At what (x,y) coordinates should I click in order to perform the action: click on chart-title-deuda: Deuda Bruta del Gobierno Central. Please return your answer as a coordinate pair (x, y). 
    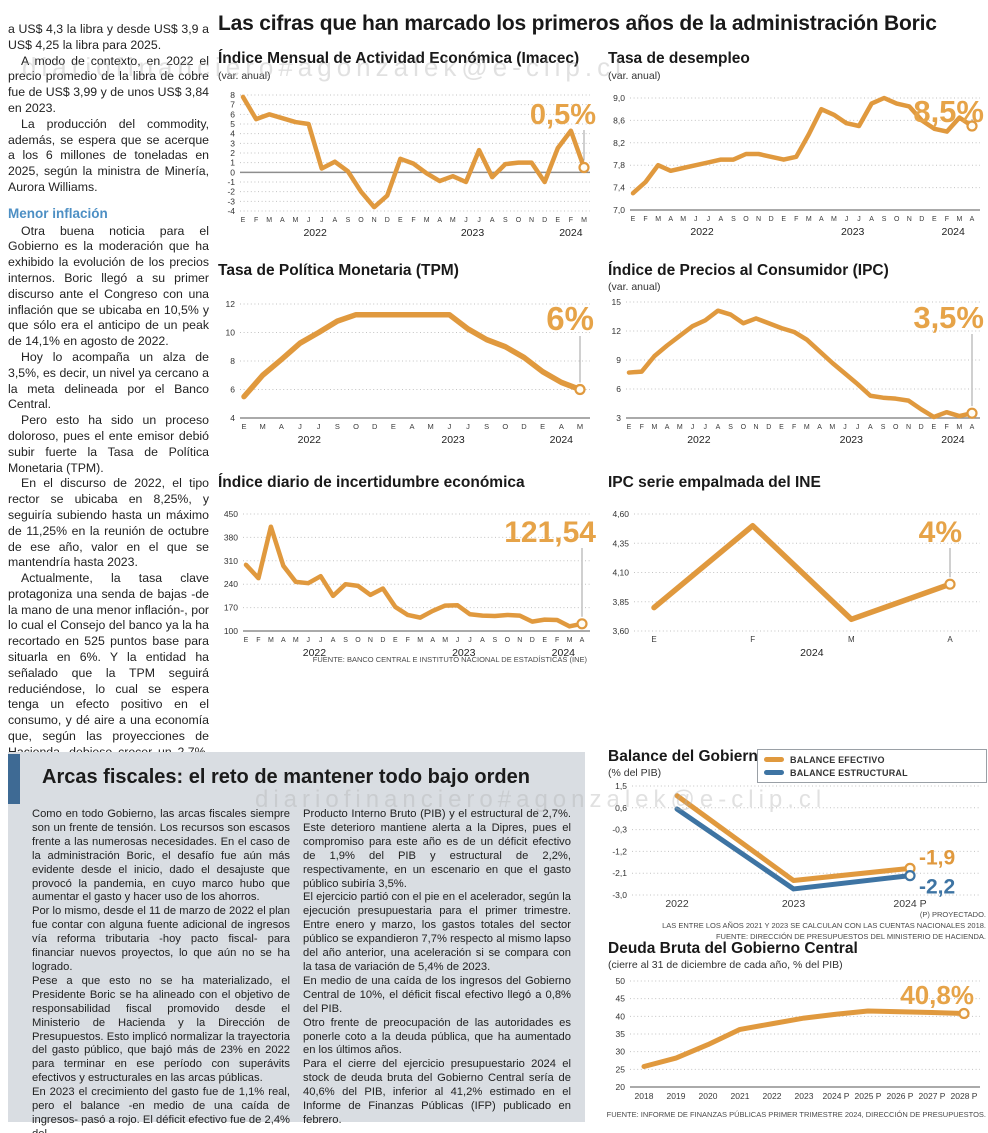
    Looking at the image, I should click on (733, 948).